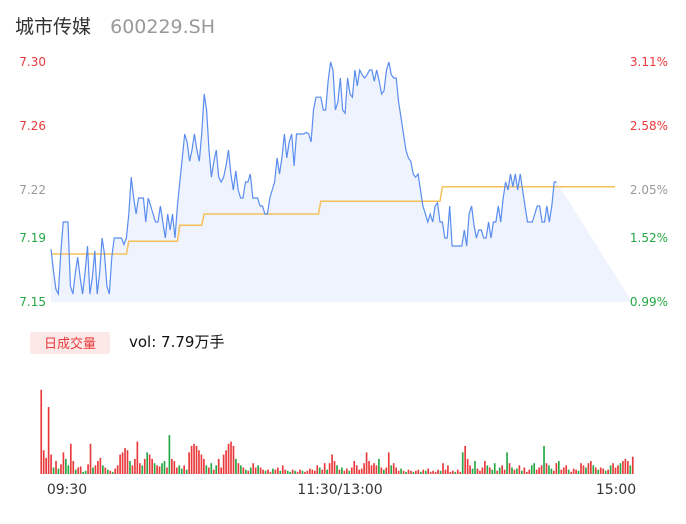 This screenshot has height=524, width=686. I want to click on average-price-line, so click(333, 220).